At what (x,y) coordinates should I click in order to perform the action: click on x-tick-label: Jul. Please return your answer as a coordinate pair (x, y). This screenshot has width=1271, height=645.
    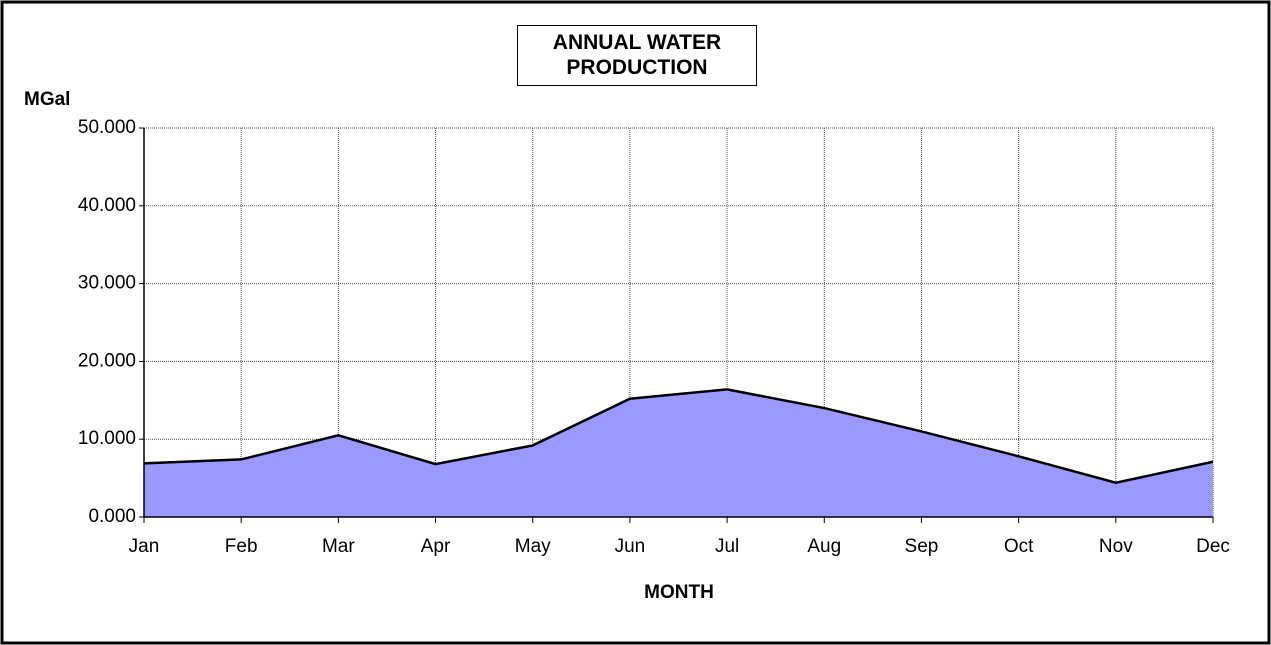
    Looking at the image, I should click on (727, 546).